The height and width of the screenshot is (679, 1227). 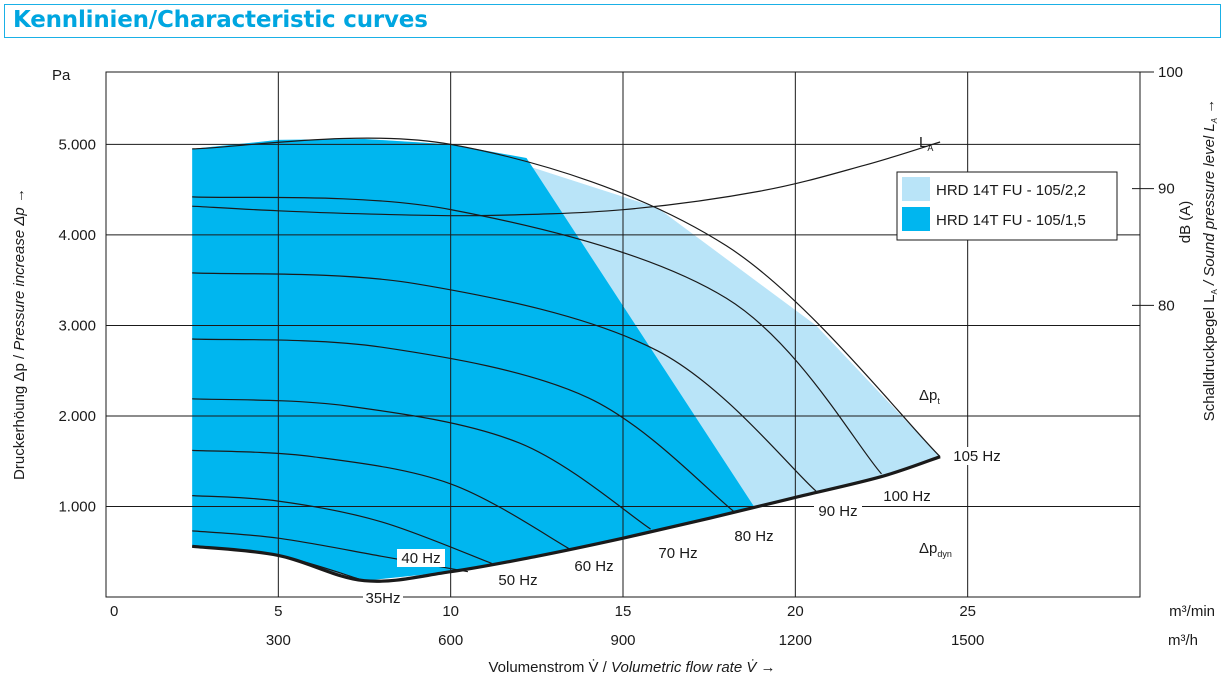 What do you see at coordinates (450, 611) in the screenshot?
I see `x-tick-label: 10` at bounding box center [450, 611].